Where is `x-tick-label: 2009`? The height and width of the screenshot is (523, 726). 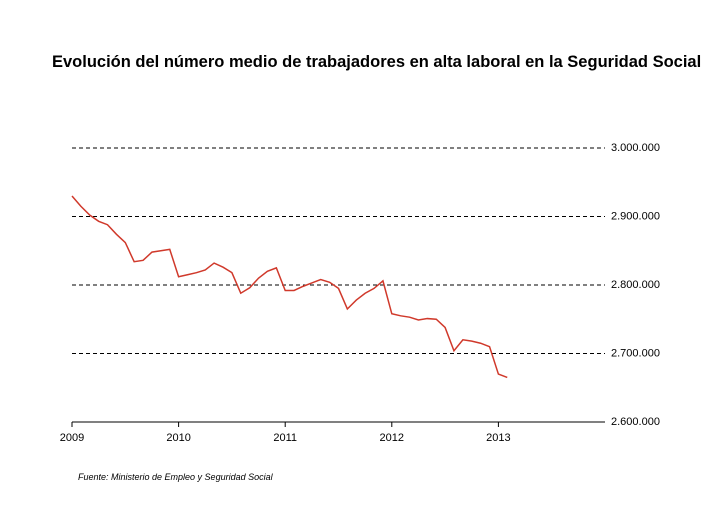 x-tick-label: 2009 is located at coordinates (72, 438).